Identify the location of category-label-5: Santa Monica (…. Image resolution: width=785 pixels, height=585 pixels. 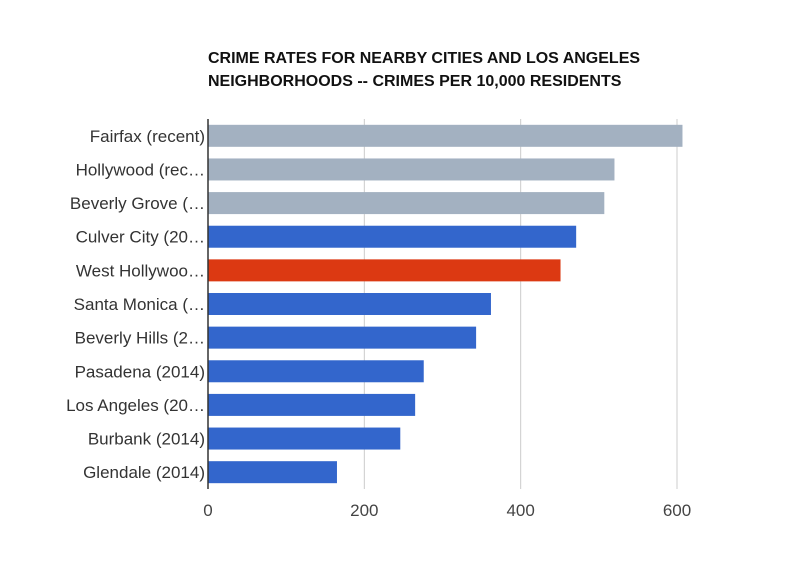
(139, 304).